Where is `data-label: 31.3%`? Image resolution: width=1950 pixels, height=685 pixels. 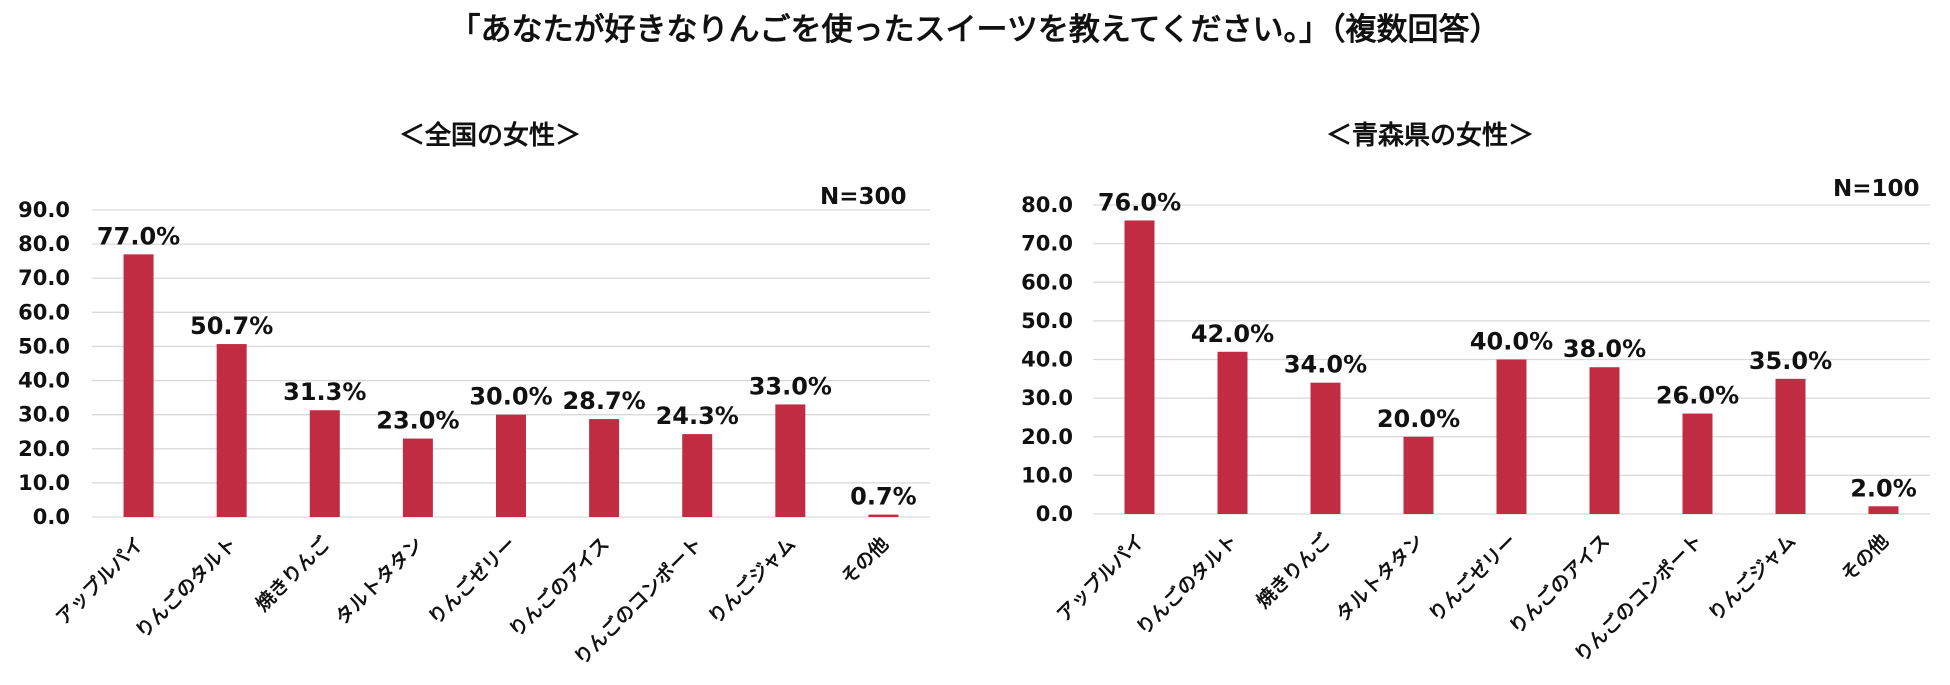 data-label: 31.3% is located at coordinates (324, 392).